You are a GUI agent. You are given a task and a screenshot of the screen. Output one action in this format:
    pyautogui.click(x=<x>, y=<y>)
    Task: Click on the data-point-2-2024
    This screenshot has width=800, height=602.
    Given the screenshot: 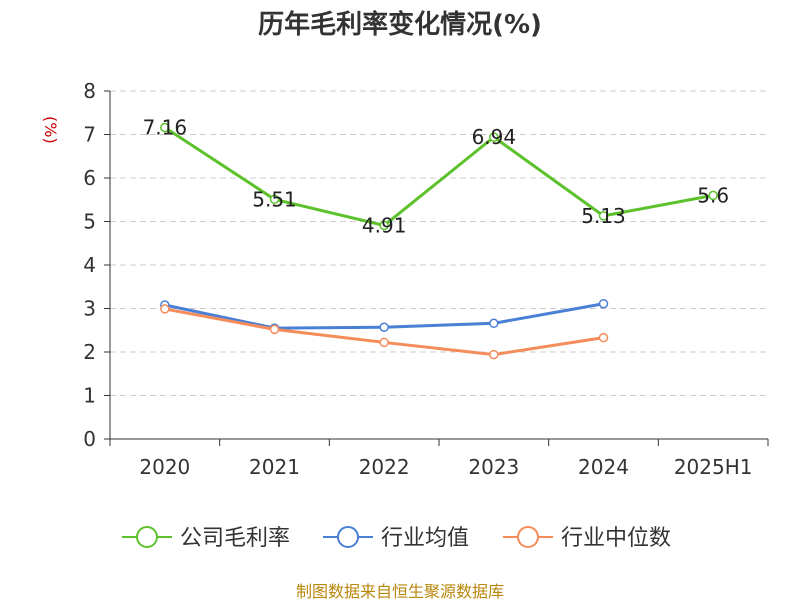 What is the action you would take?
    pyautogui.click(x=603, y=337)
    